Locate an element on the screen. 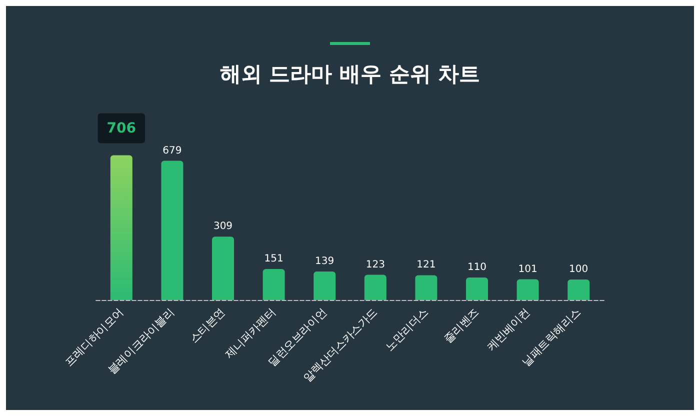  data-label: 110 is located at coordinates (477, 267).